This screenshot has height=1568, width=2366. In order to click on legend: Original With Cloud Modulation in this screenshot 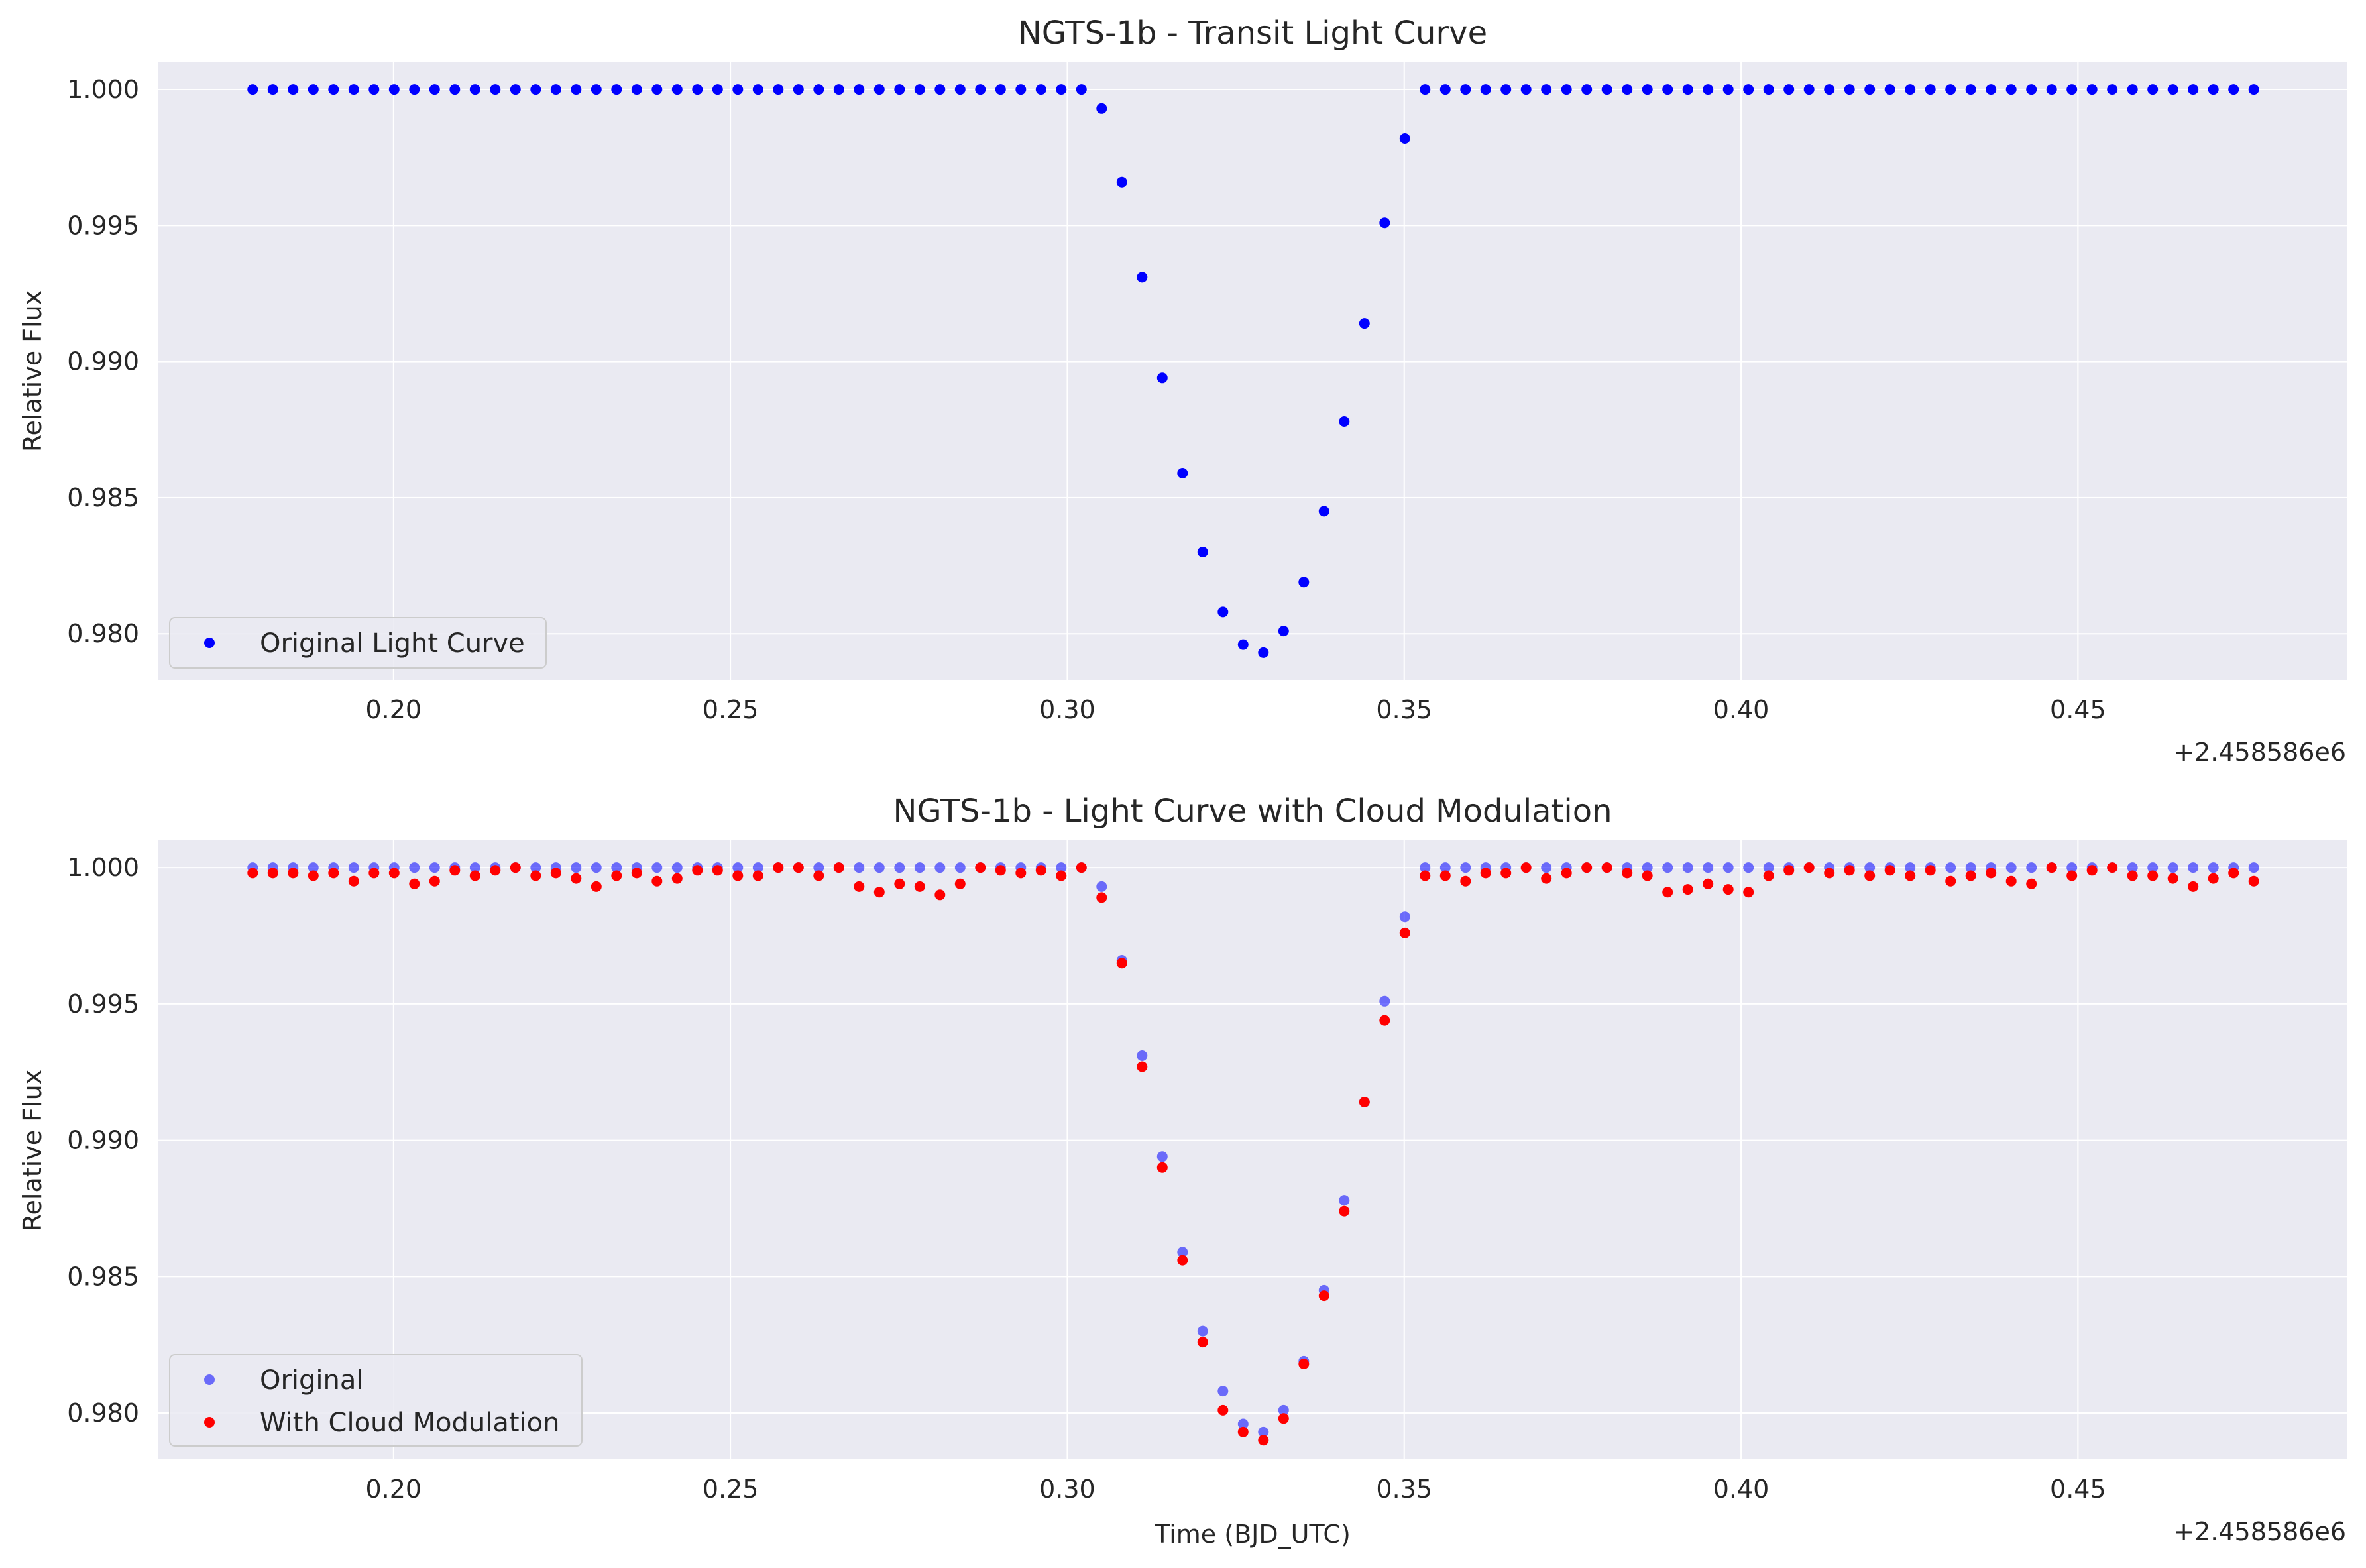, I will do `click(376, 1400)`.